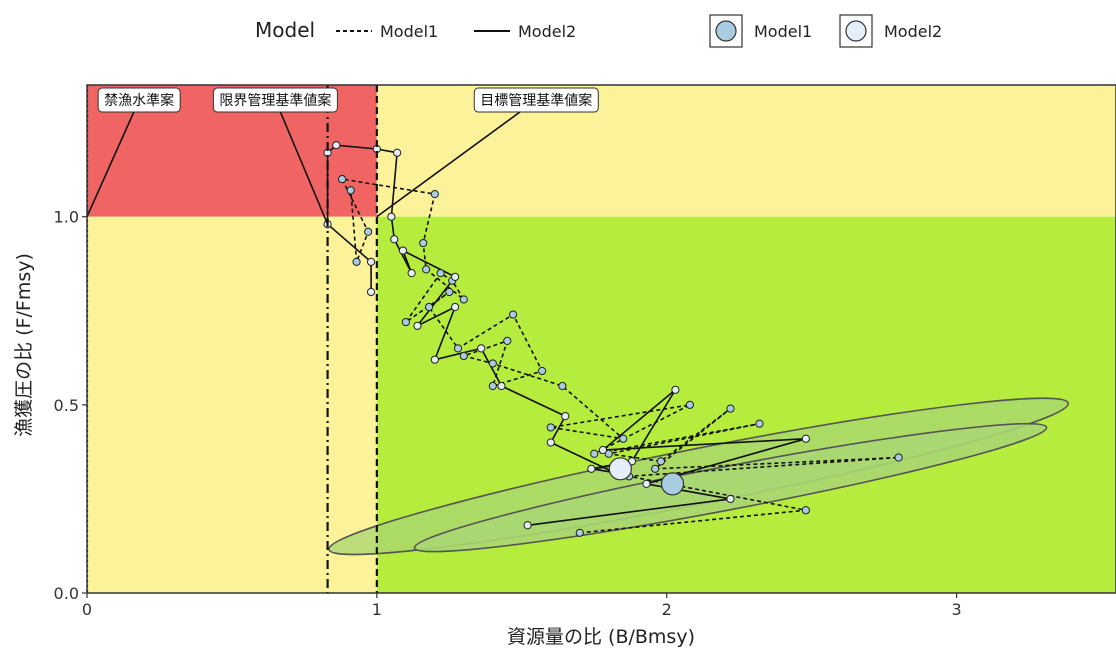  I want to click on reference-label-2: 限界管理基準値案, so click(275, 100).